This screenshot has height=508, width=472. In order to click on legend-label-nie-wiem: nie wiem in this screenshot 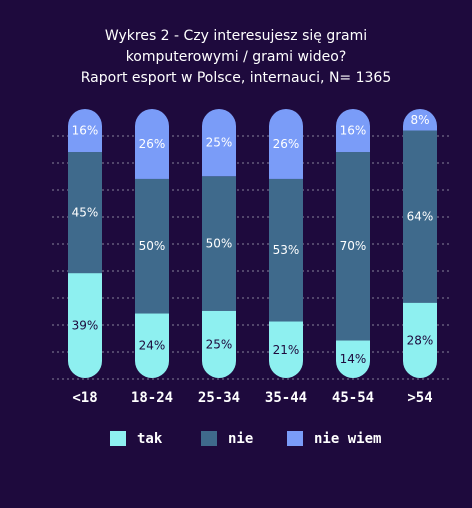, I will do `click(347, 439)`.